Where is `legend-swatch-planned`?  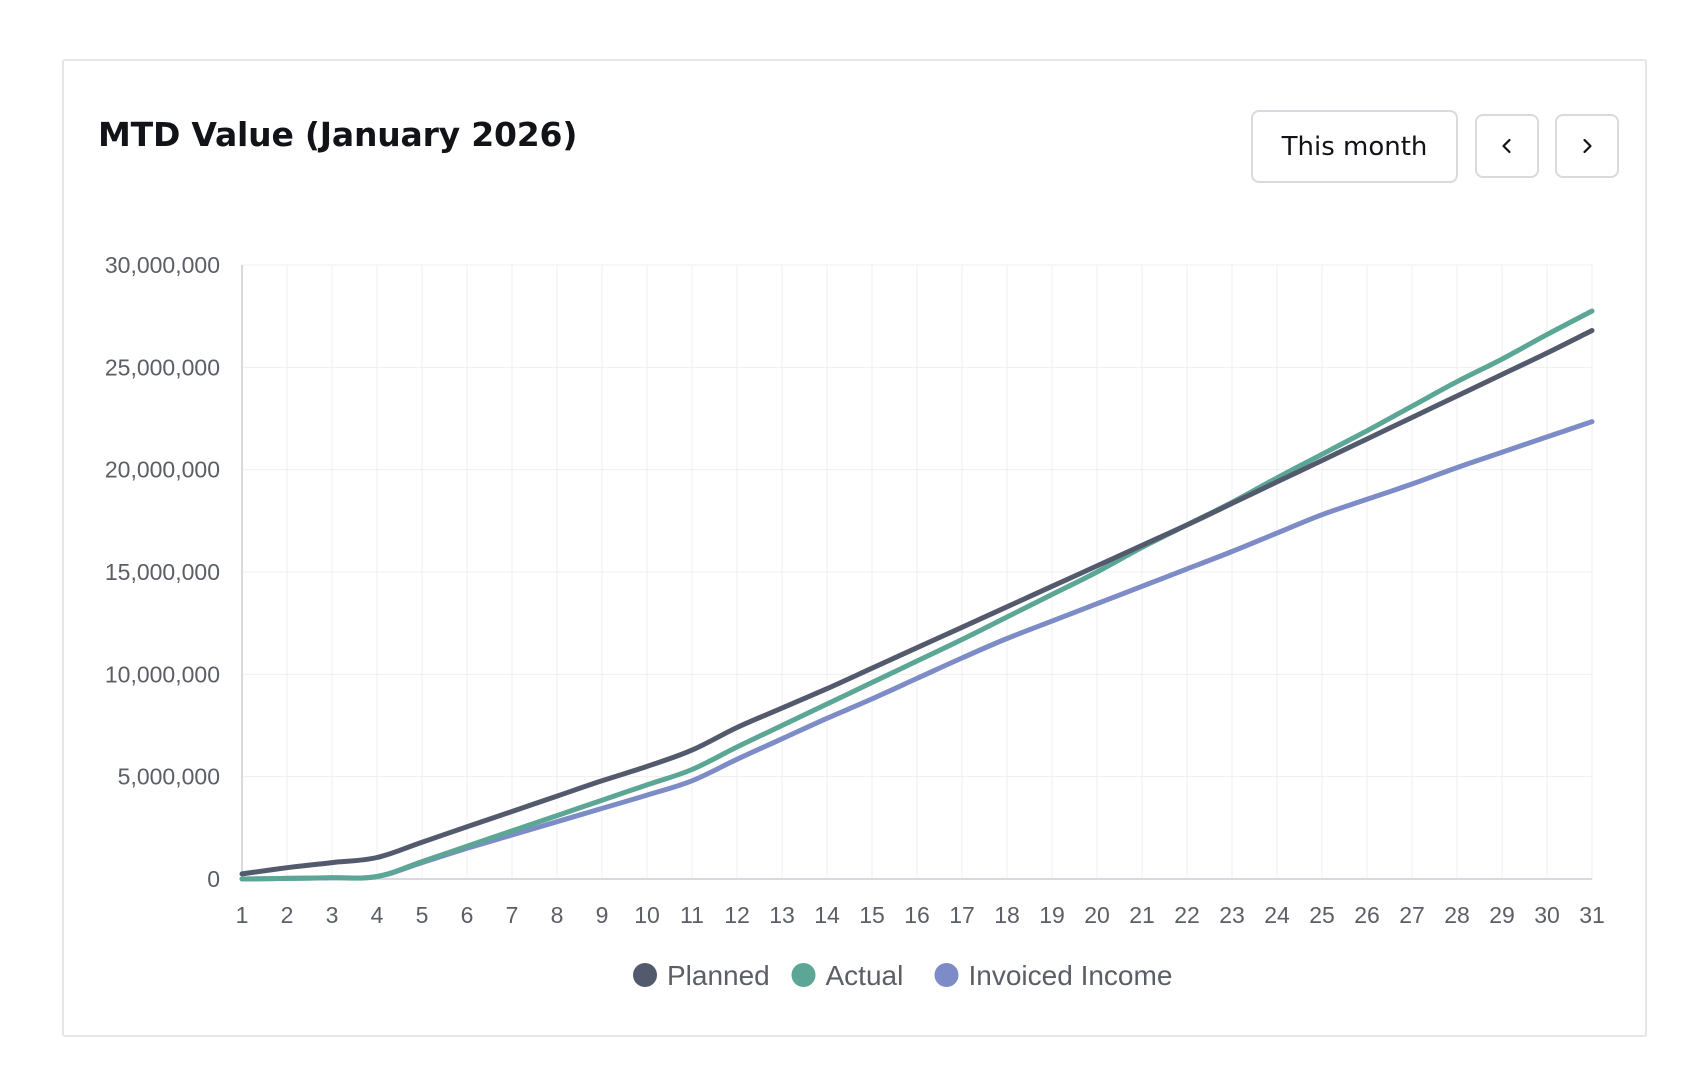 legend-swatch-planned is located at coordinates (645, 975).